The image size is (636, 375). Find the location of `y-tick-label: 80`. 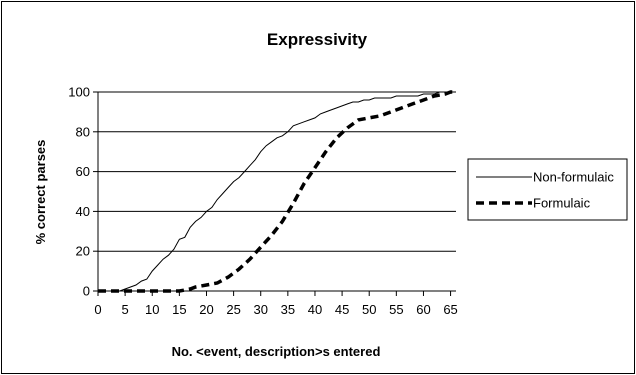

y-tick-label: 80 is located at coordinates (83, 131).